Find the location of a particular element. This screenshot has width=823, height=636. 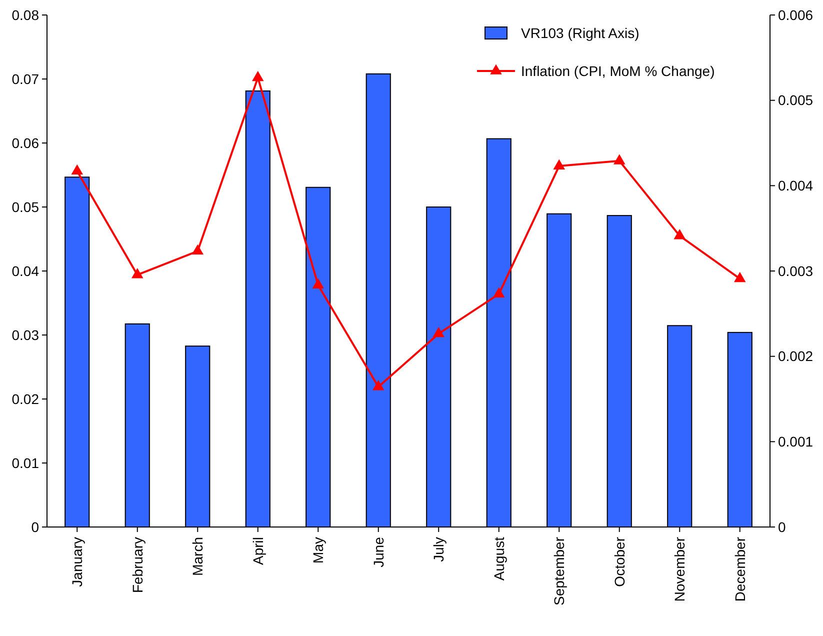

x-tick-label: July is located at coordinates (438, 549).